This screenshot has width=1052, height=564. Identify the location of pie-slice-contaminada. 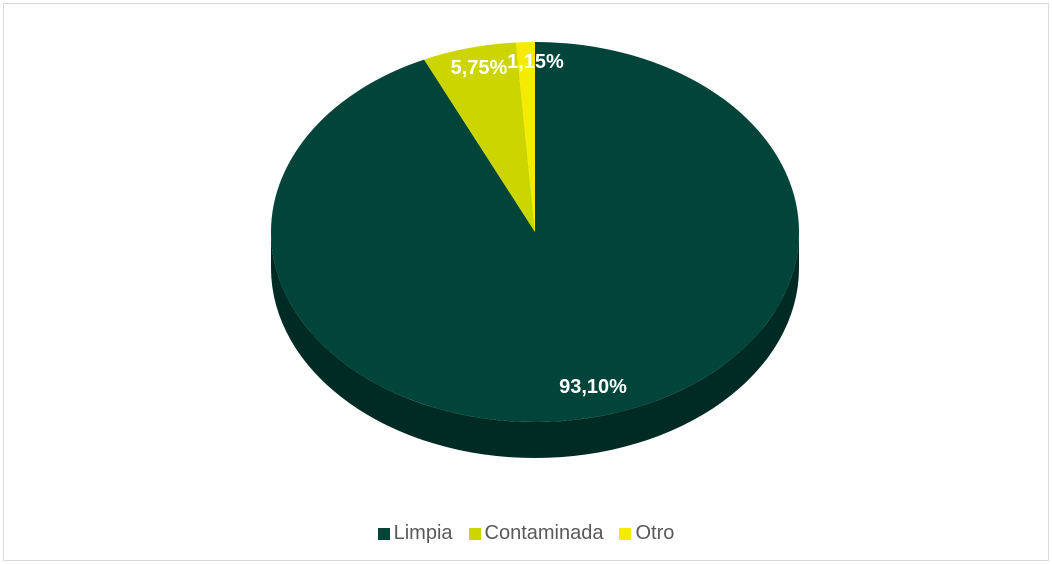
(479, 137).